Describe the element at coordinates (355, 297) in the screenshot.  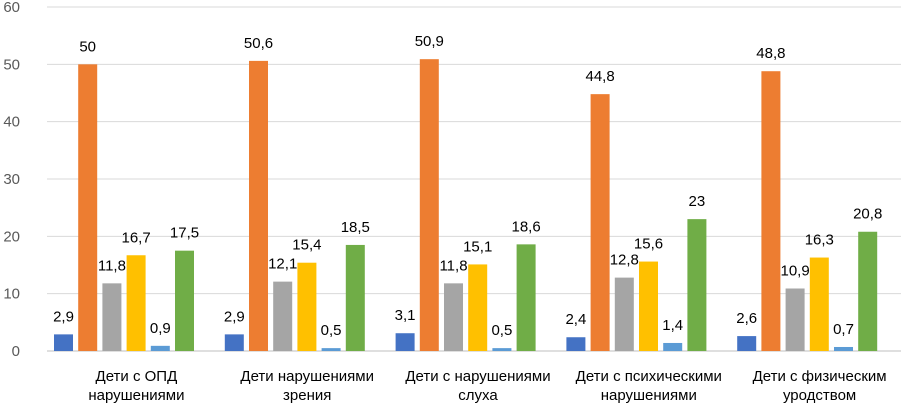
I see `bar-s6-c2` at that location.